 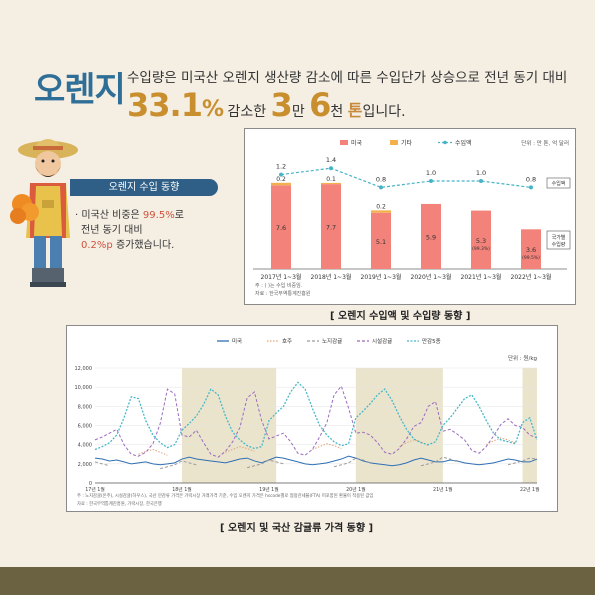 I want to click on x-tick-label: 18년 1월, so click(x=182, y=489).